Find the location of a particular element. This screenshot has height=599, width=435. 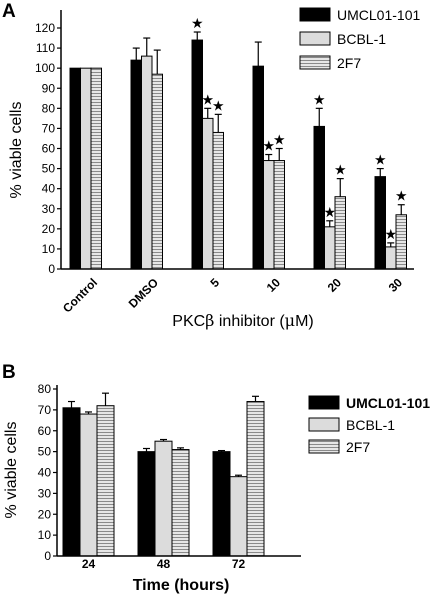

panel-a-xlabel: PKCβ inhibitor (μM) is located at coordinates (242, 320).